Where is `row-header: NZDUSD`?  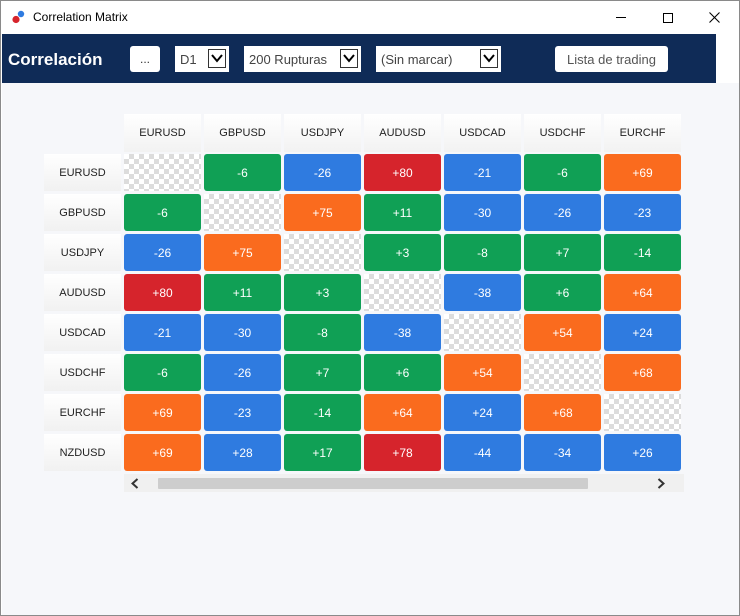 row-header: NZDUSD is located at coordinates (82, 452).